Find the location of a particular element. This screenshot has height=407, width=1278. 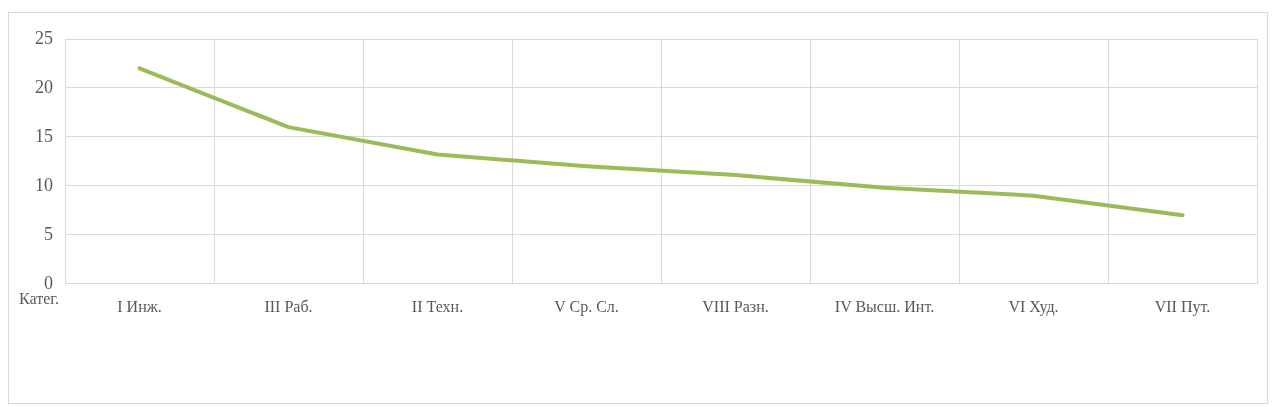

x-tick-label: III Раб. is located at coordinates (288, 306).